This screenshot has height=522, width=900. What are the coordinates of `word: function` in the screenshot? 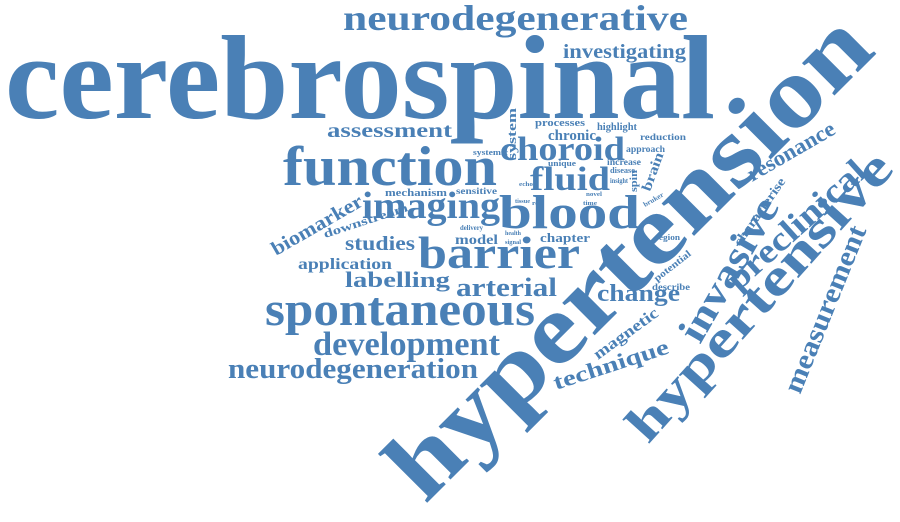 It's located at (390, 167).